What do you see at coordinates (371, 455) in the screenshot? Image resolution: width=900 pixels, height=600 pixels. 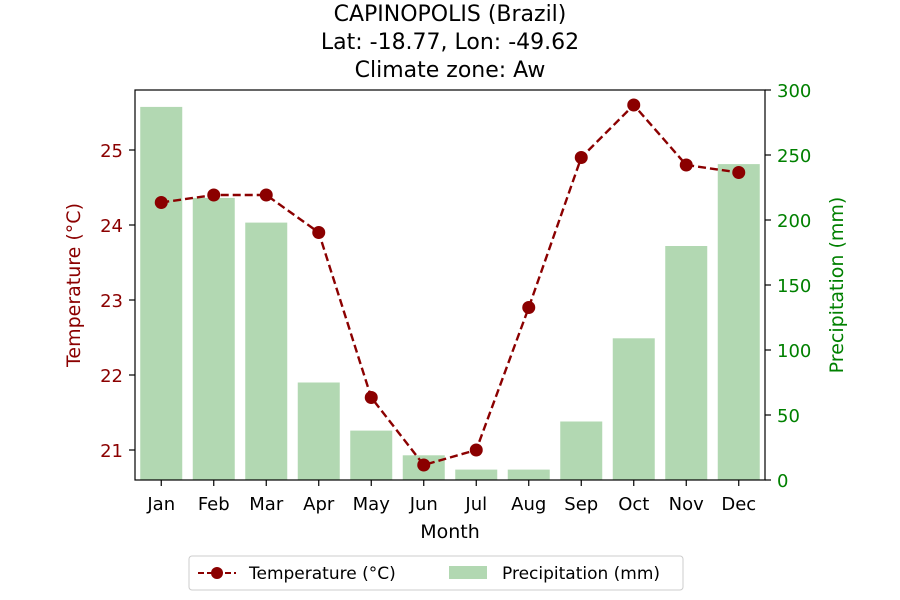 I see `precipitation-bar-may` at bounding box center [371, 455].